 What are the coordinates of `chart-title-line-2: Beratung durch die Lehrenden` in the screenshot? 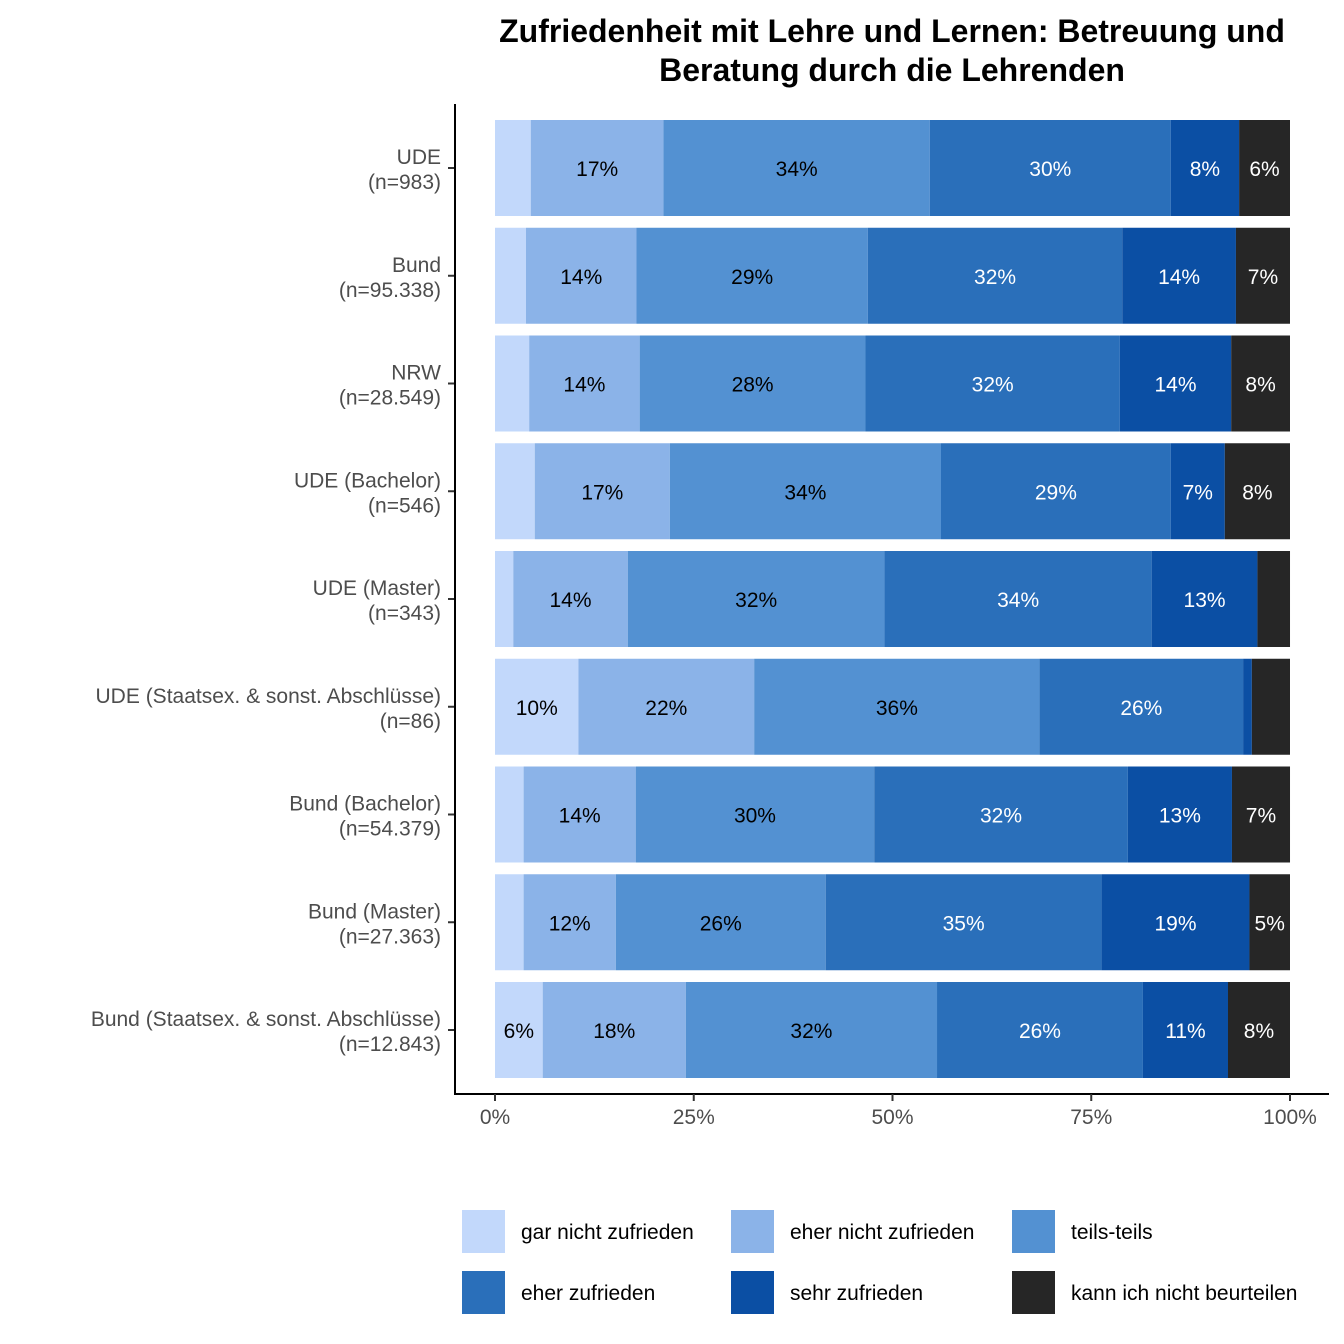 It's located at (892, 70).